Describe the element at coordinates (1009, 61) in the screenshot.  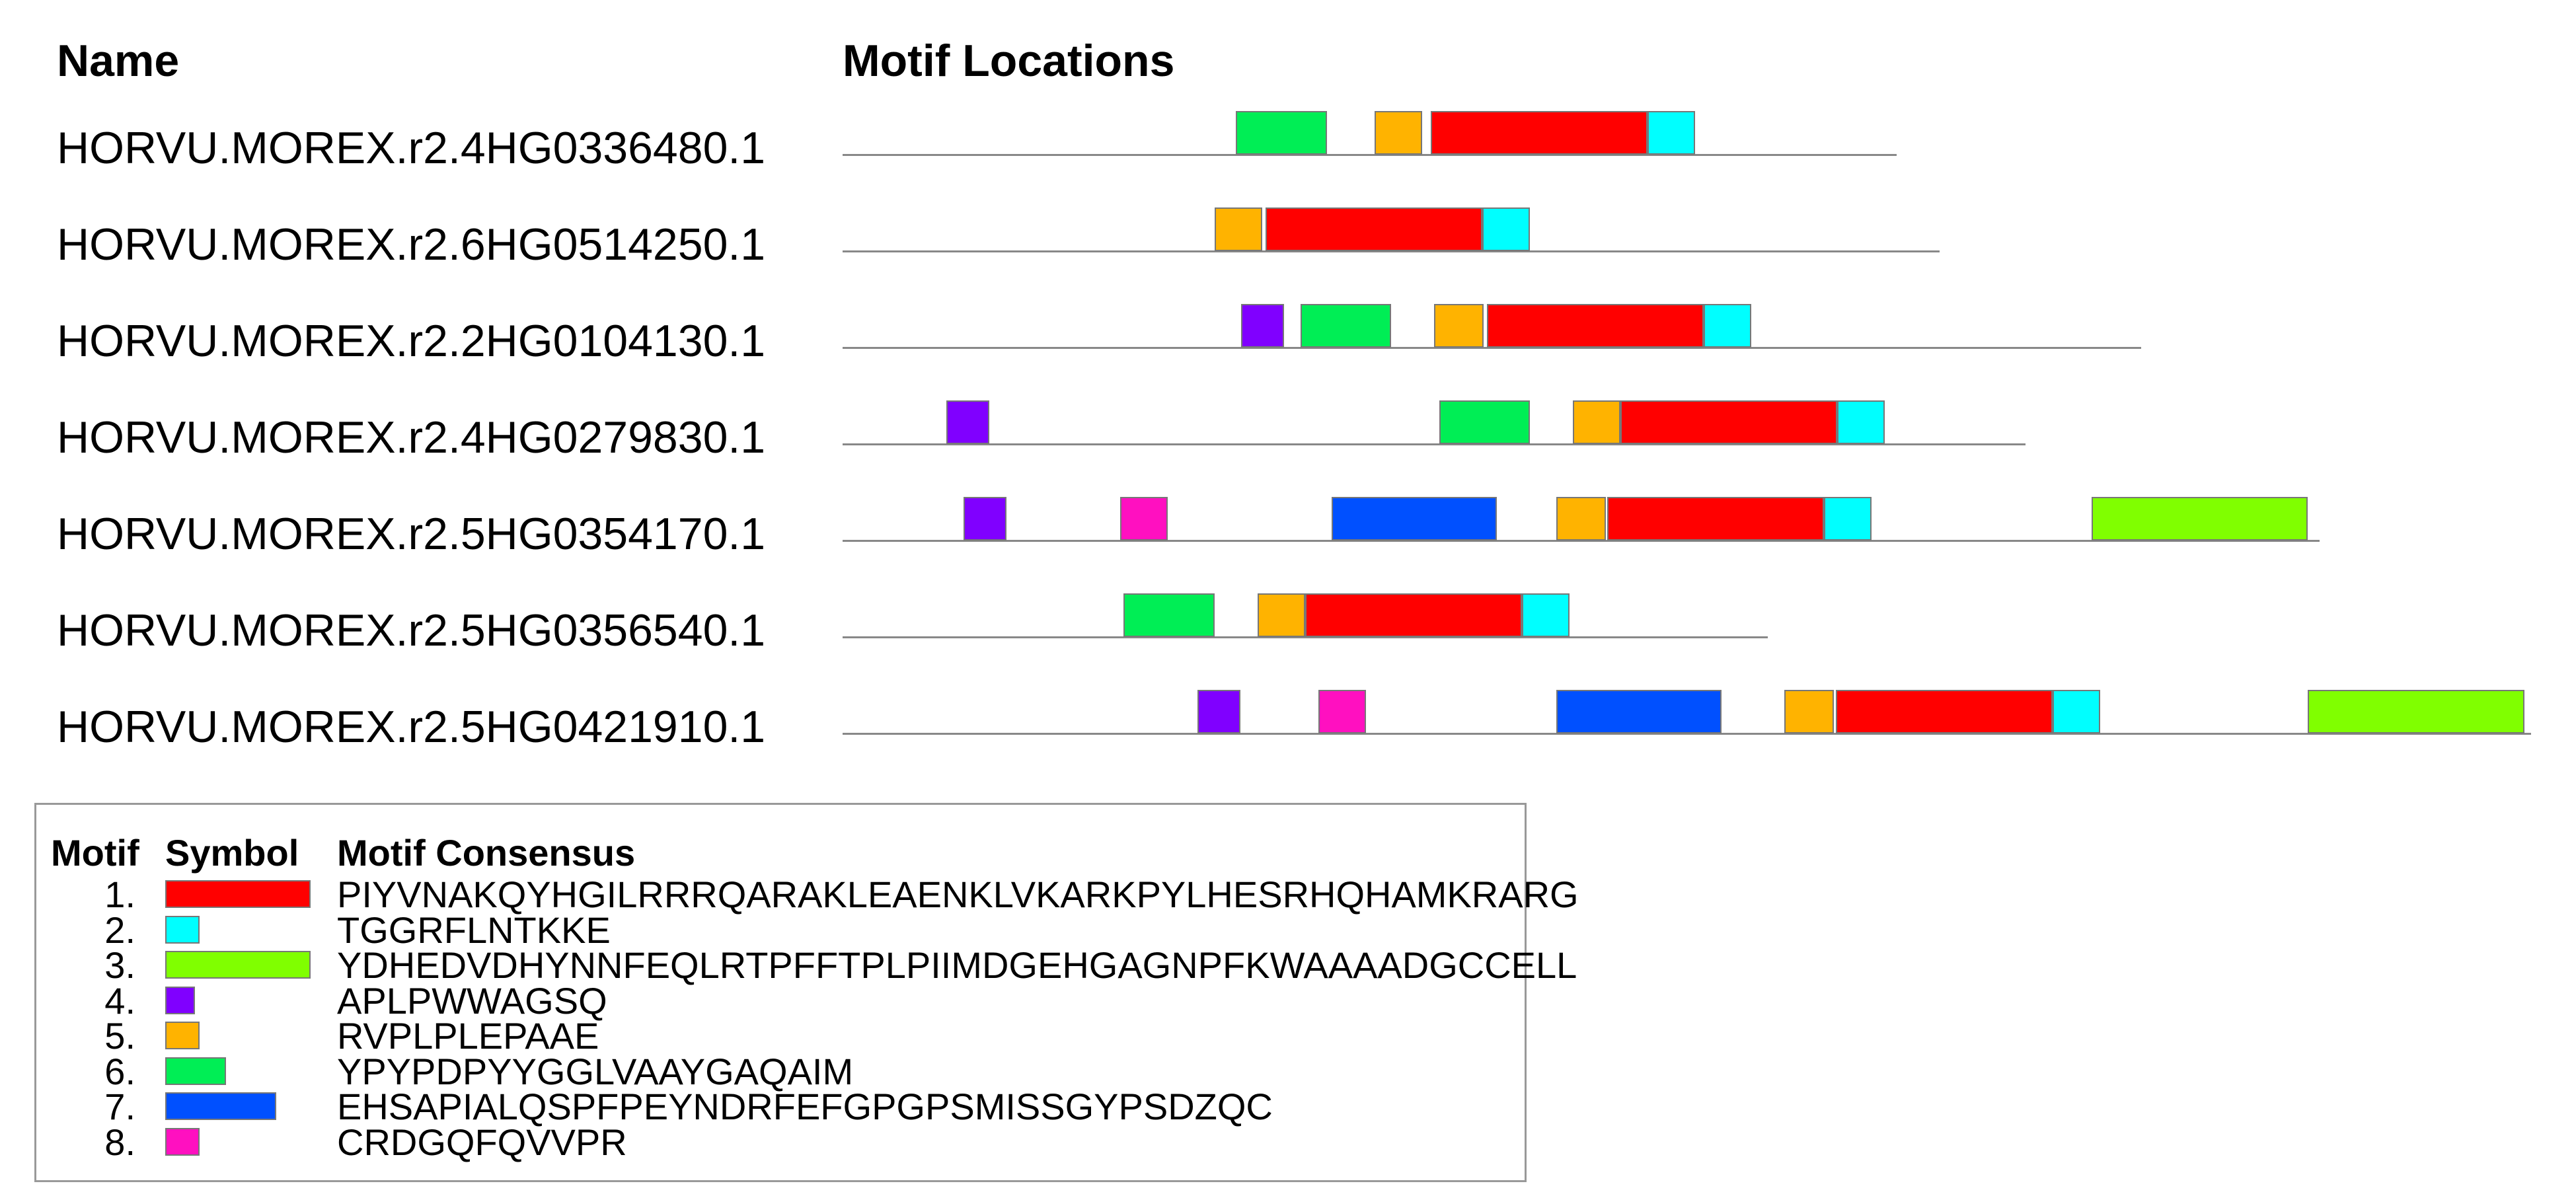
I see `motif-locations-header: Motif Locations` at that location.